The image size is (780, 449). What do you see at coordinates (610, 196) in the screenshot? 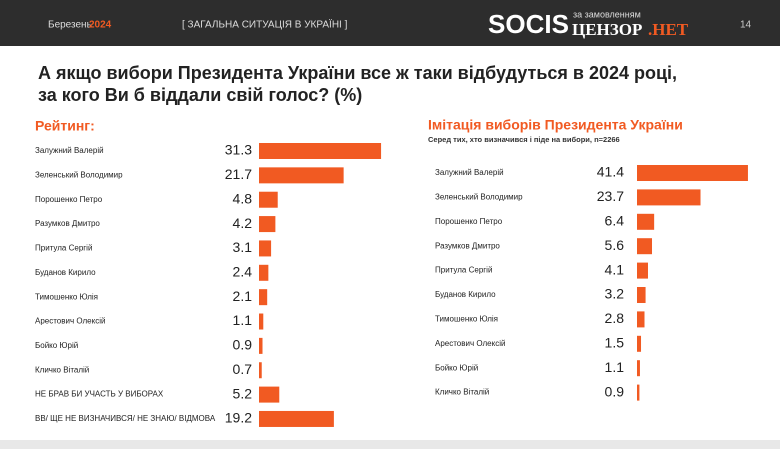
I see `value-label: 23.7` at bounding box center [610, 196].